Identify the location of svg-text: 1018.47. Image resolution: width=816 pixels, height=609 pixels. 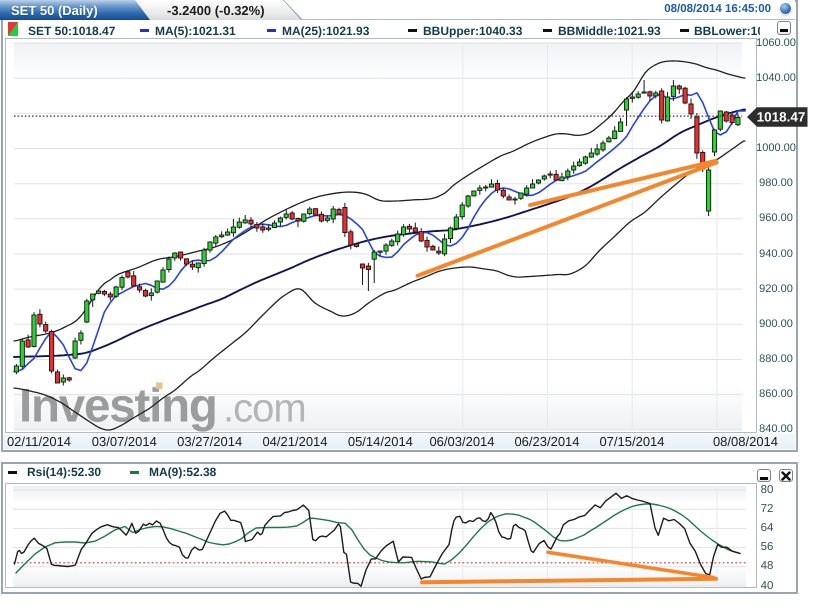
(781, 117).